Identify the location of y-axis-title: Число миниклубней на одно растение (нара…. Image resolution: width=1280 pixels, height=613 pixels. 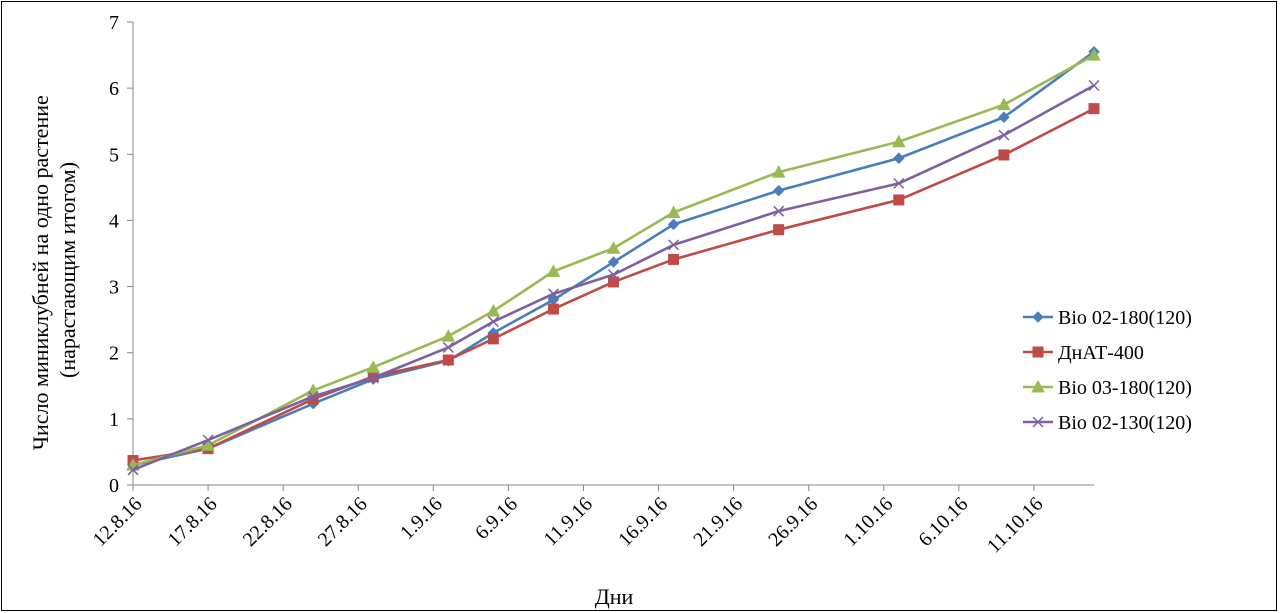
(54, 270).